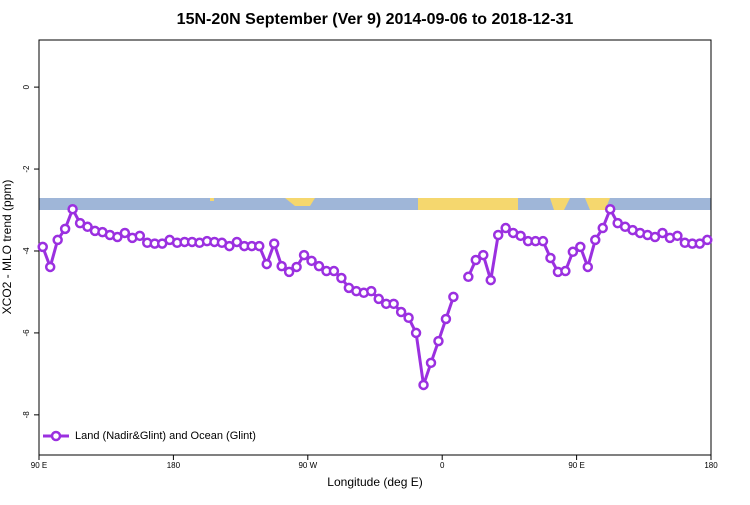 The height and width of the screenshot is (505, 750). What do you see at coordinates (26, 333) in the screenshot?
I see `y-tick-label: -6` at bounding box center [26, 333].